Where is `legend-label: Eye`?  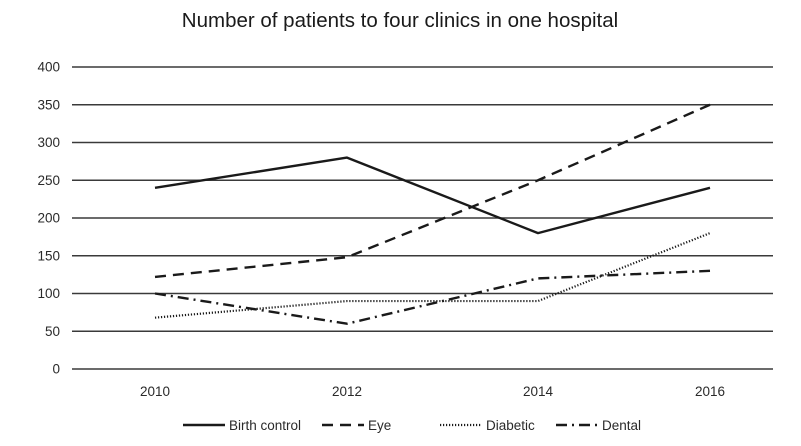 legend-label: Eye is located at coordinates (379, 425).